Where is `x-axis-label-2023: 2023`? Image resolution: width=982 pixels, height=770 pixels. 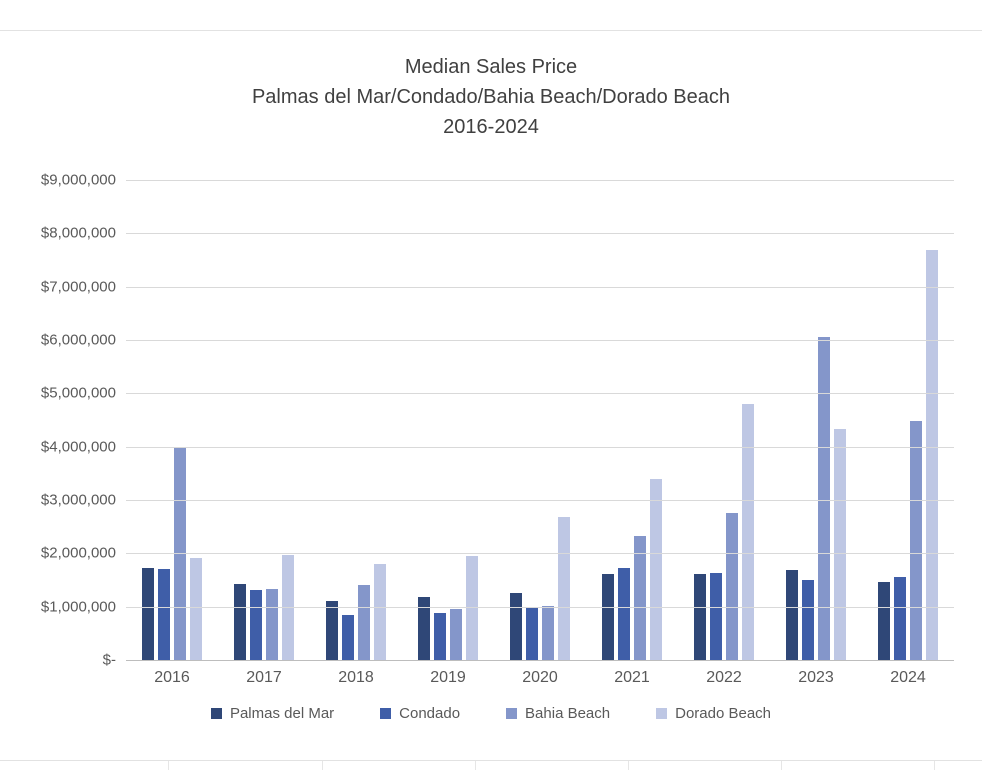
x-axis-label-2023: 2023 is located at coordinates (816, 677).